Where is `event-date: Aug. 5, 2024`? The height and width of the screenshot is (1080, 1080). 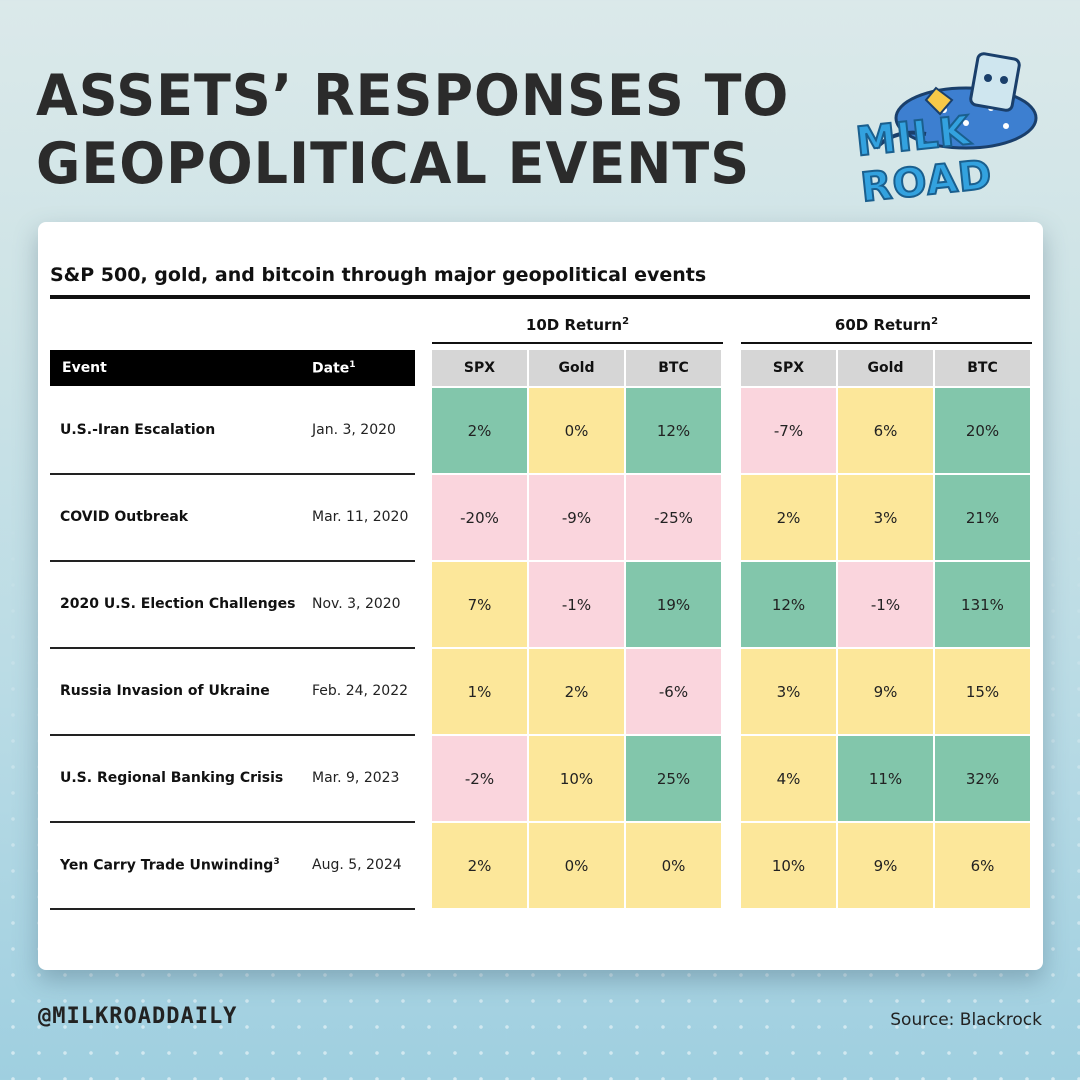
event-date: Aug. 5, 2024 is located at coordinates (357, 865).